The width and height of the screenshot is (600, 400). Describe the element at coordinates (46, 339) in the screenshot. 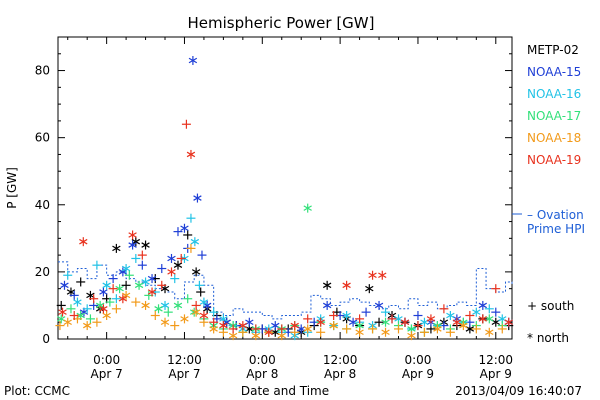

I see `y-tick-label: 0` at that location.